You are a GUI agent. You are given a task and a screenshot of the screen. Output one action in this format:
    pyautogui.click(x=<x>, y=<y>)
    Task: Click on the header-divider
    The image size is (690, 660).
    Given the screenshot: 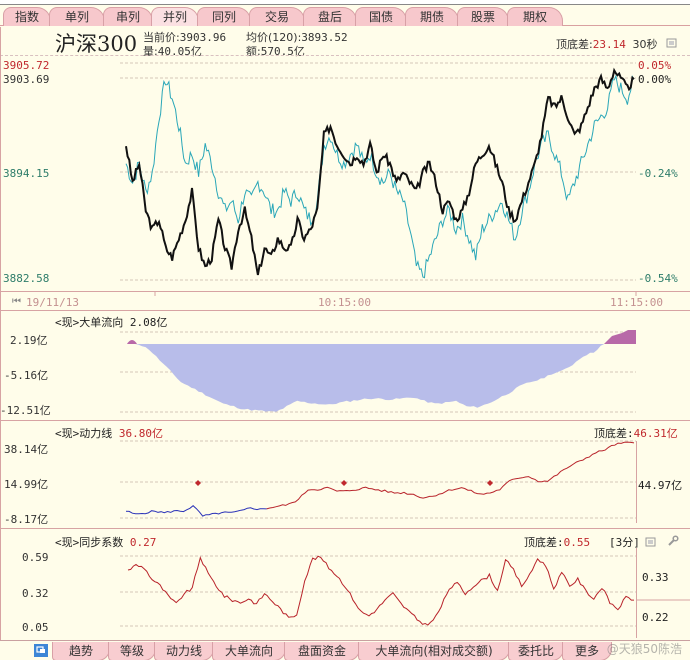 What is the action you would take?
    pyautogui.click(x=345, y=55)
    